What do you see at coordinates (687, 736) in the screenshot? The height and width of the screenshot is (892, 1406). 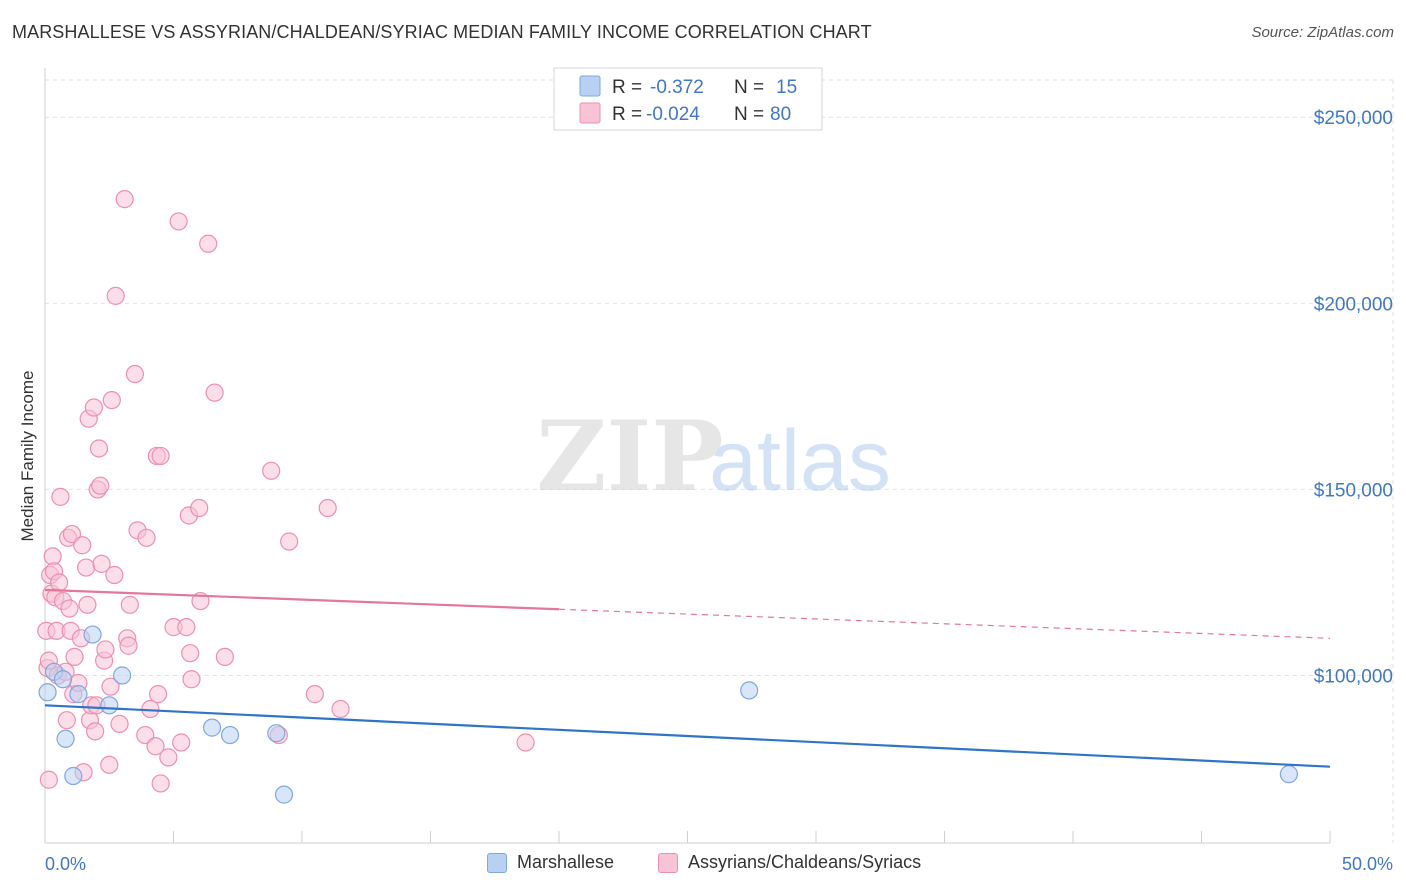 I see `trend-line-marshallese` at bounding box center [687, 736].